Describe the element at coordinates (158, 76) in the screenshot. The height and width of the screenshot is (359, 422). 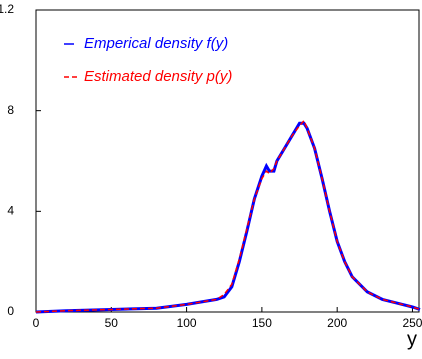
I see `legend-label: Estimated density p(y)` at that location.